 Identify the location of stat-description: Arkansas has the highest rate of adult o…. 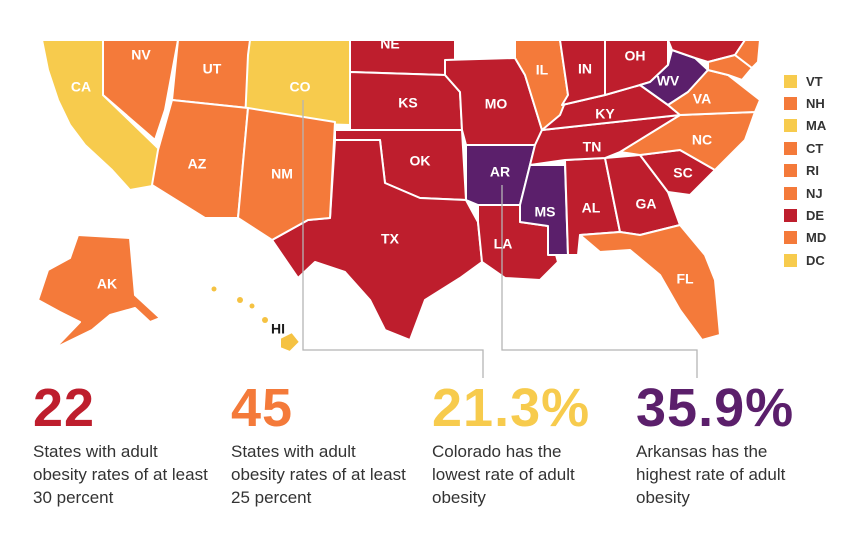
(711, 474).